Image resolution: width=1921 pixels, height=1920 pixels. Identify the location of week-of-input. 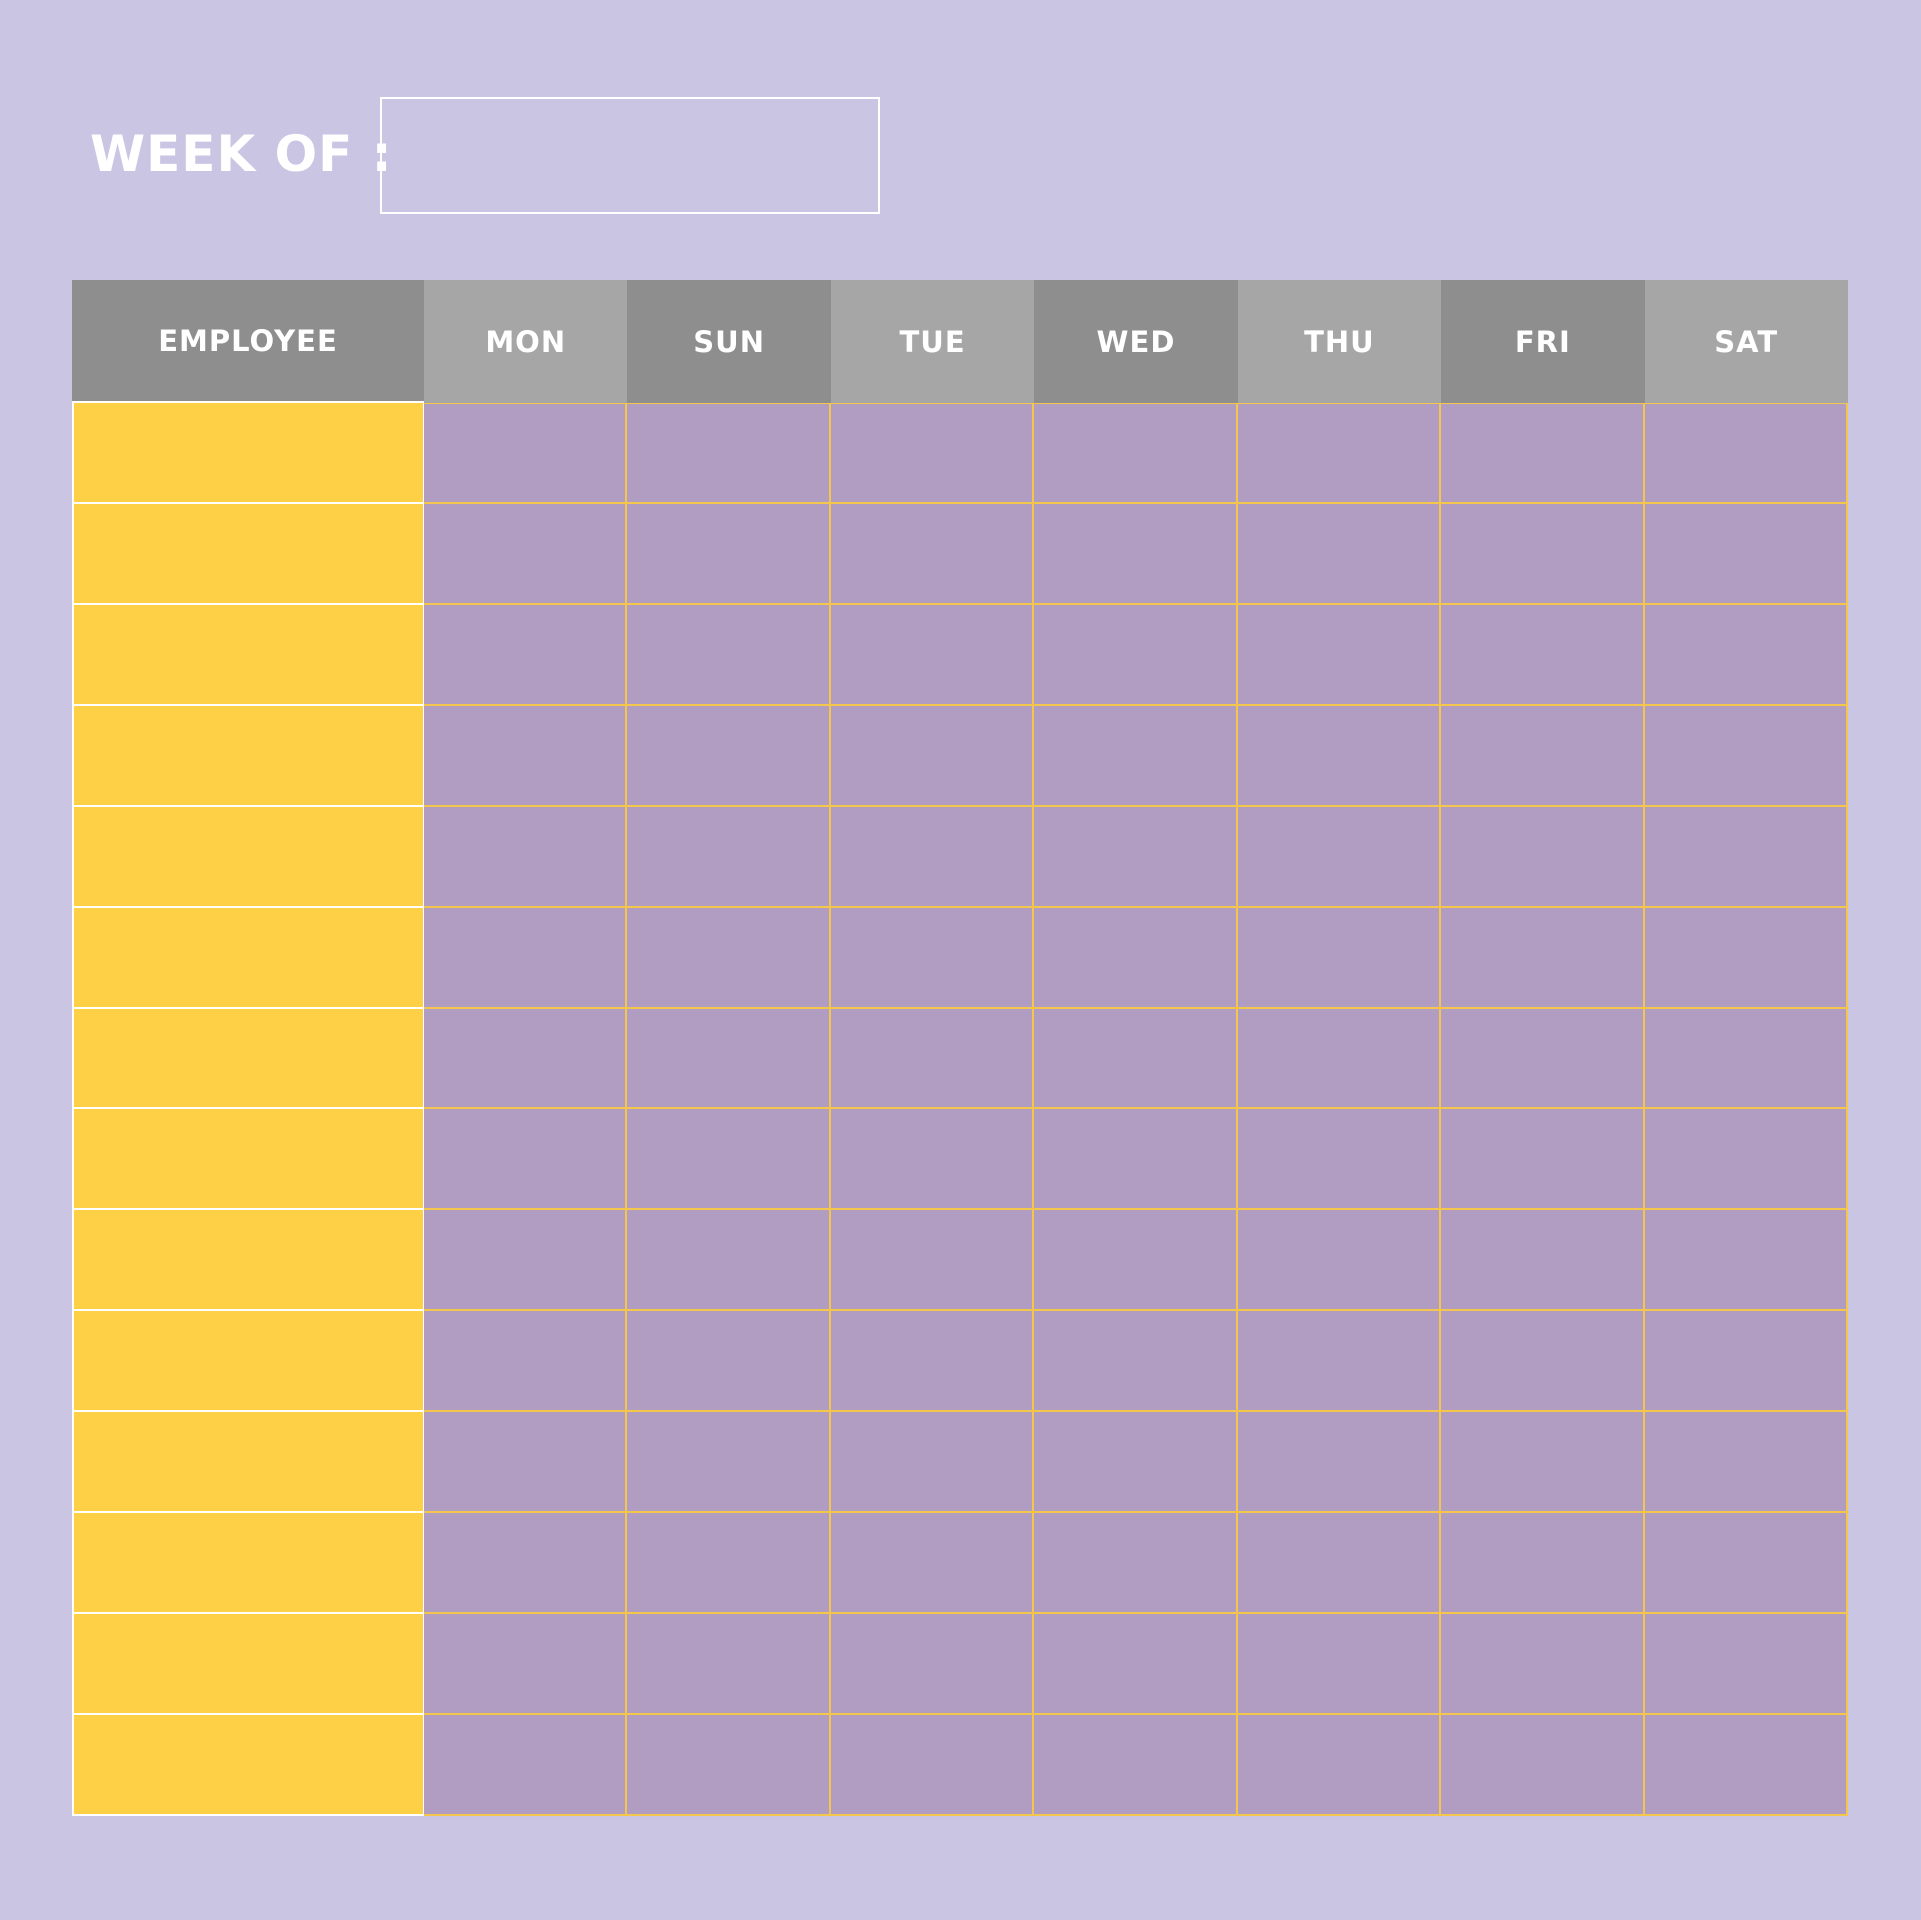
(630, 155).